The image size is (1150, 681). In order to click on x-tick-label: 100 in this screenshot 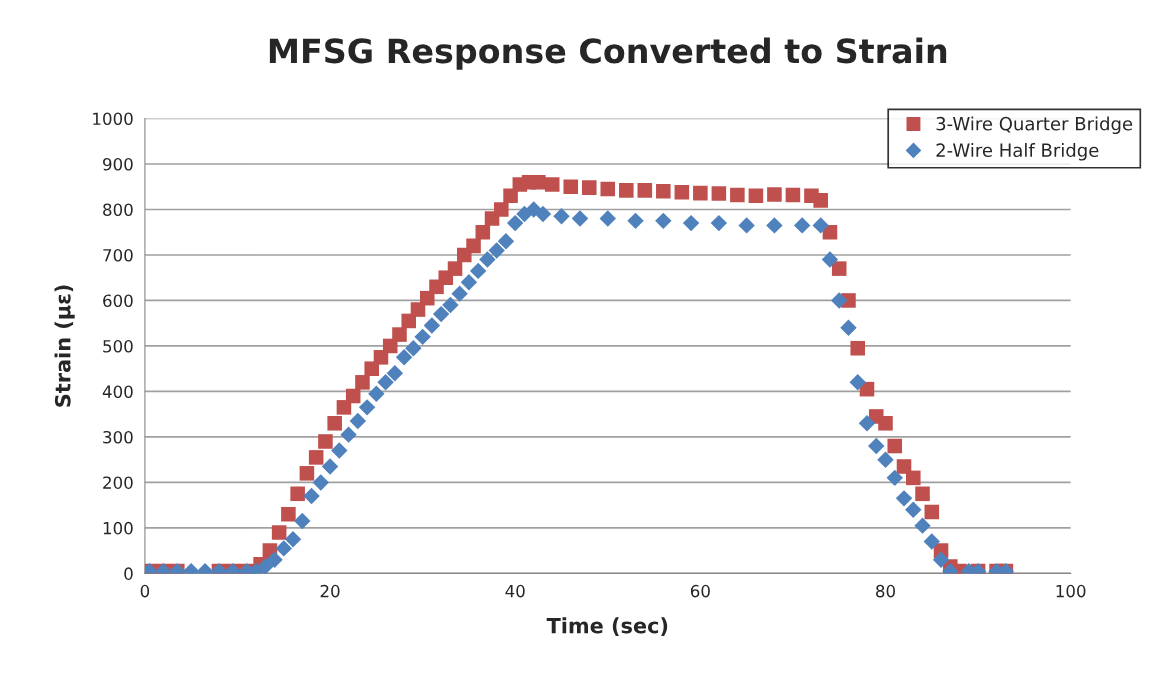, I will do `click(1071, 591)`.